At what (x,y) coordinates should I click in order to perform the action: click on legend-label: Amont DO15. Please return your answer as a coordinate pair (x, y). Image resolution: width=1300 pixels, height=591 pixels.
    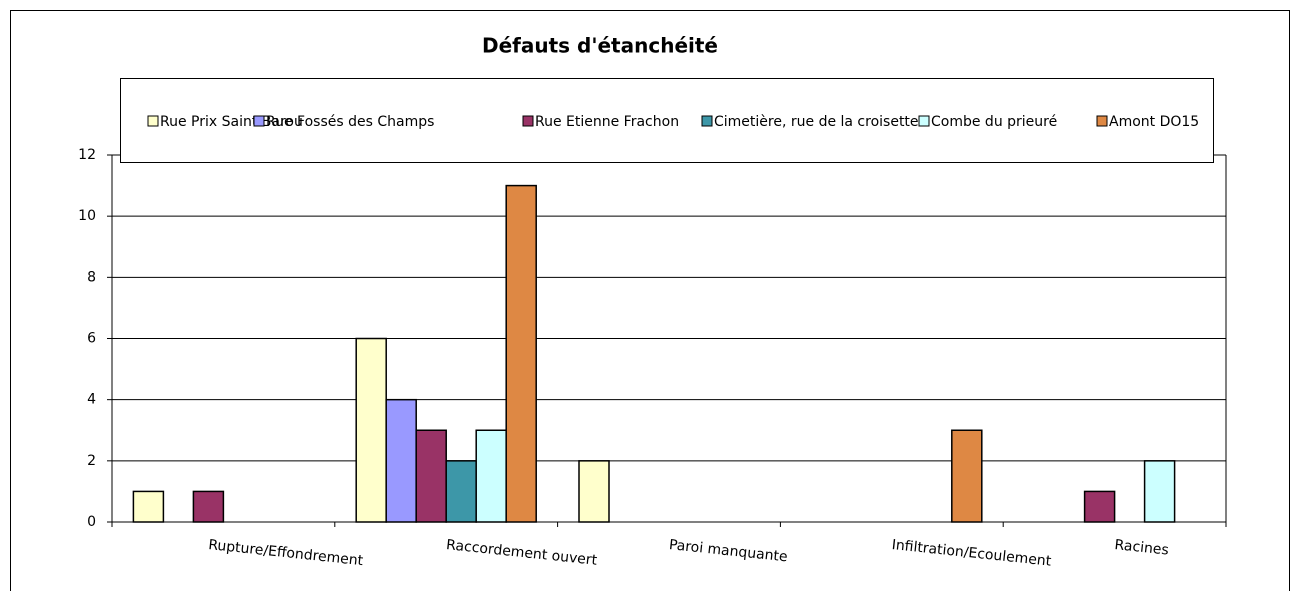
    Looking at the image, I should click on (1154, 122).